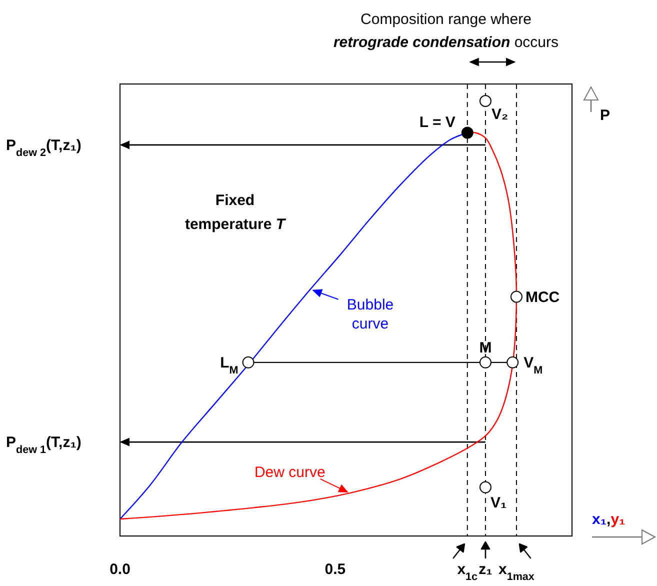  I want to click on x-tick-label: x$_{1max}$, so click(516, 572).